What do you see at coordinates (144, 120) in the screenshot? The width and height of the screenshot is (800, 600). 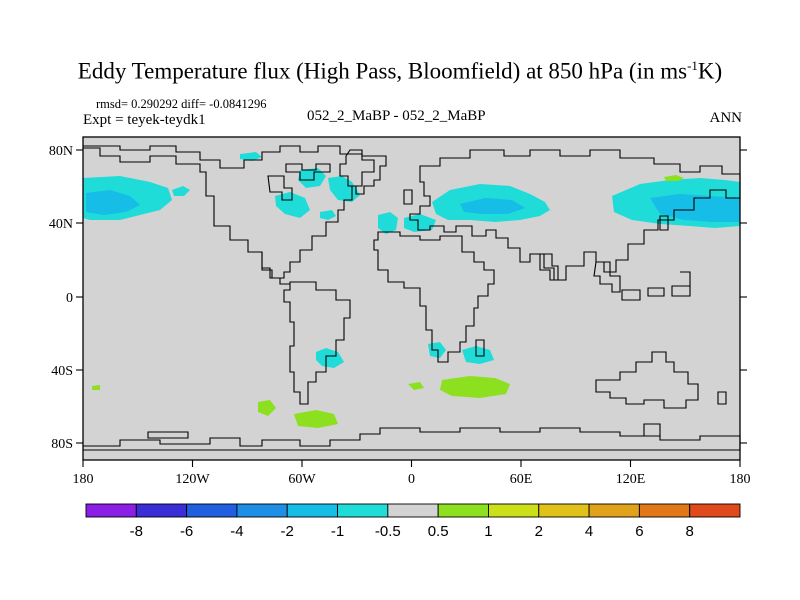 I see `experiment-label: Expt = teyek-teydk1` at bounding box center [144, 120].